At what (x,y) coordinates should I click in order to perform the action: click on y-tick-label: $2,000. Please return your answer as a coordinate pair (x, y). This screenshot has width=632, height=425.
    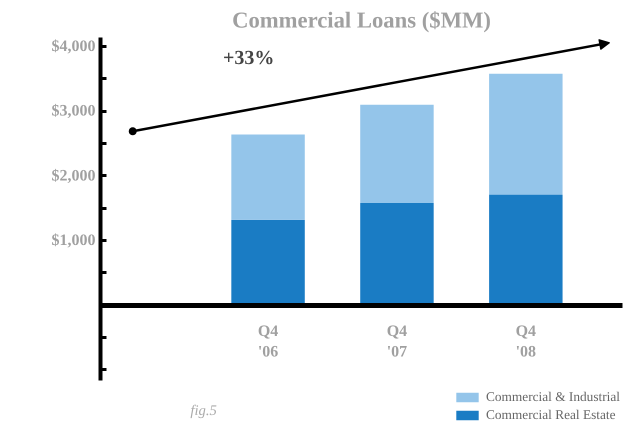
    Looking at the image, I should click on (74, 175).